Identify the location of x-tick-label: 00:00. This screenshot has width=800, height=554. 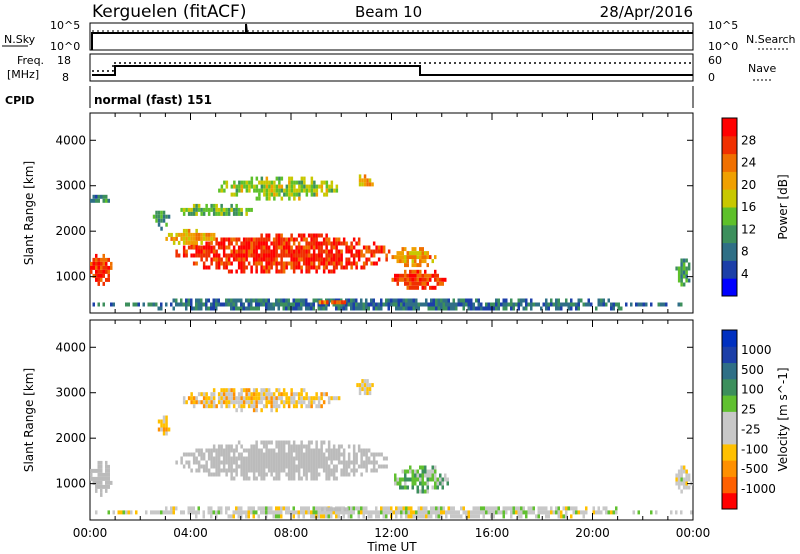
(693, 533).